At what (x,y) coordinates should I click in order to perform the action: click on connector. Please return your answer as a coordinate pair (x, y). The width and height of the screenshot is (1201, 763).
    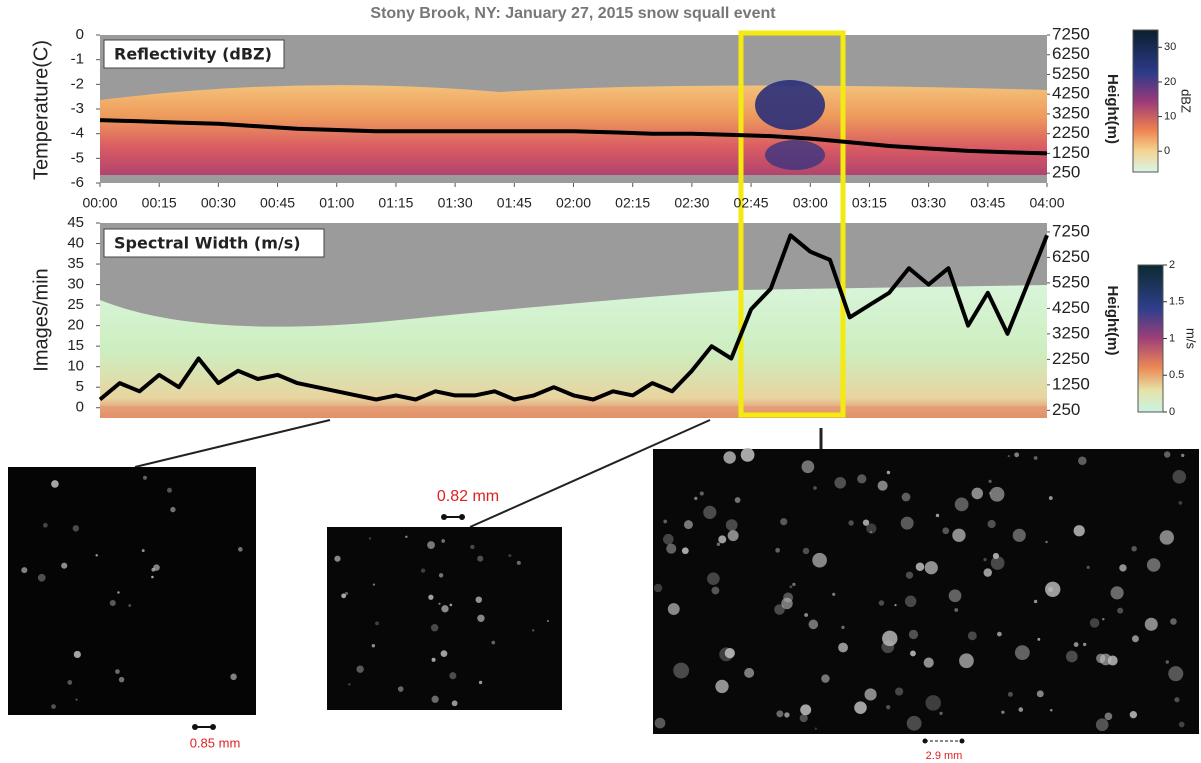
    Looking at the image, I should click on (590, 473).